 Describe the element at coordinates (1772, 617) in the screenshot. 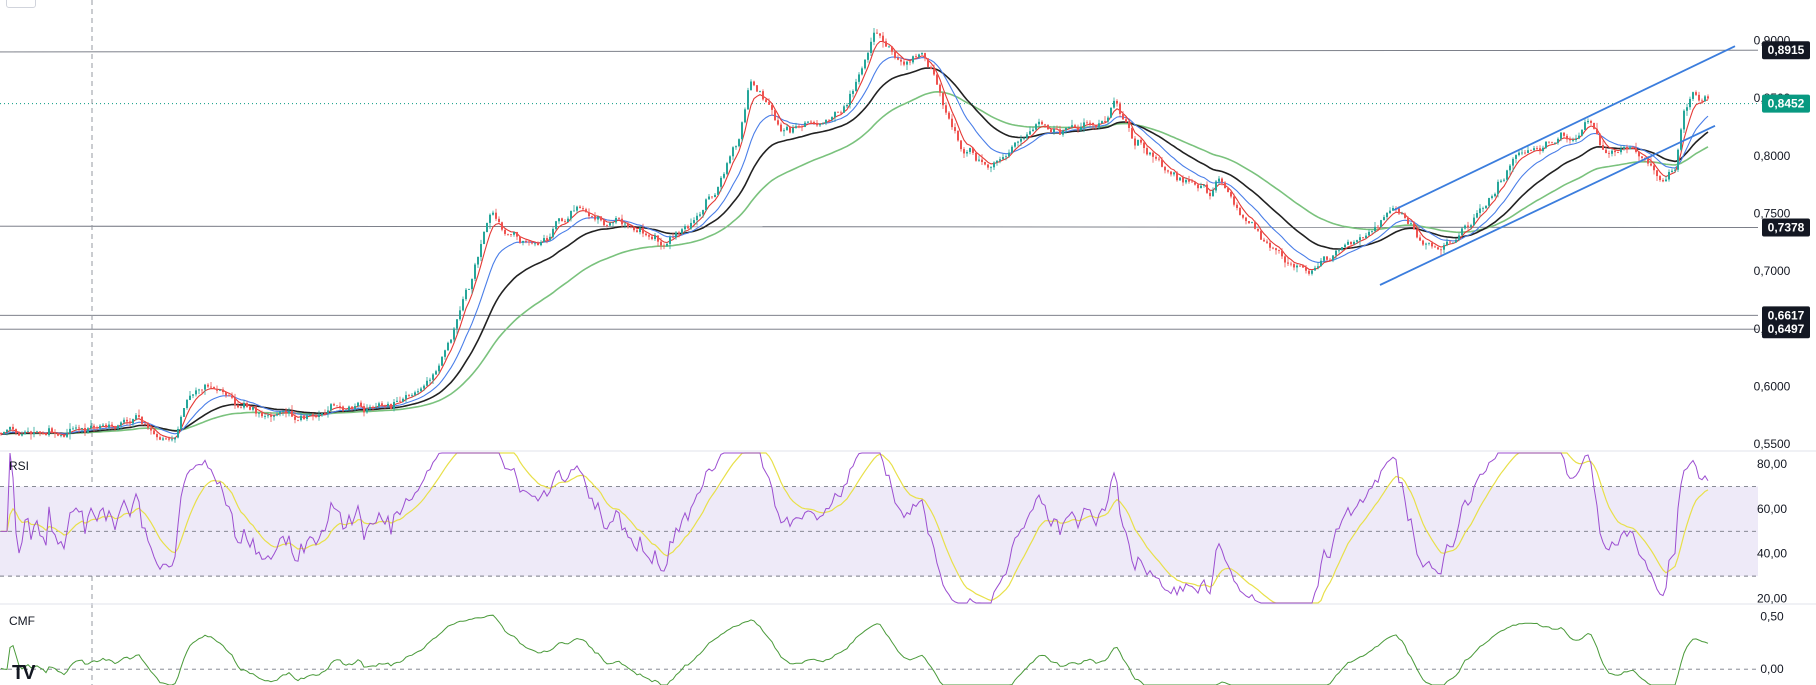

I see `cmf-tick-label: 0,50` at that location.